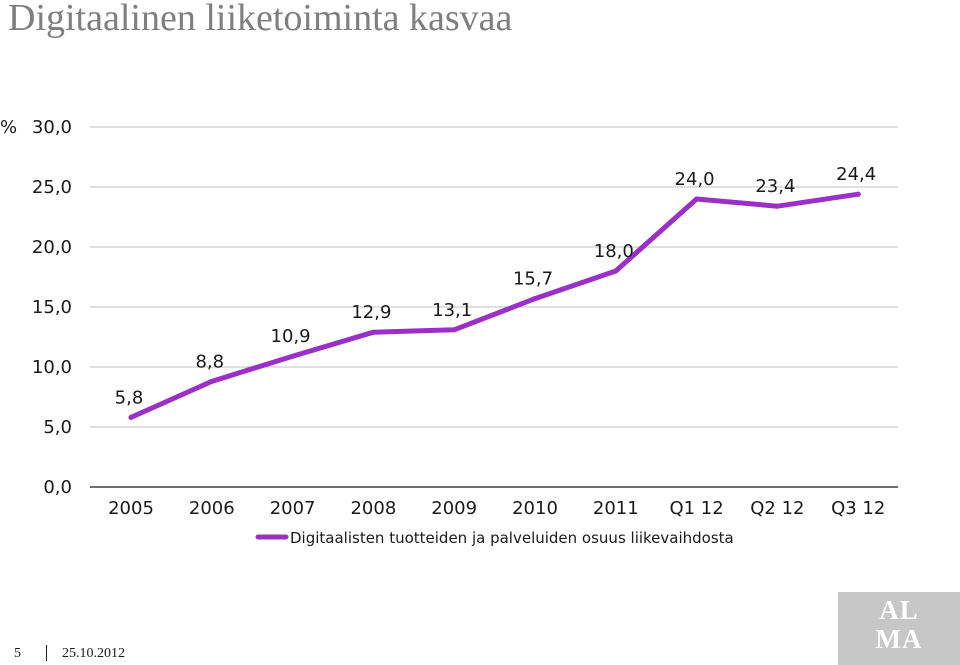 This screenshot has width=960, height=665. I want to click on y-tick-label: 15,0, so click(52, 307).